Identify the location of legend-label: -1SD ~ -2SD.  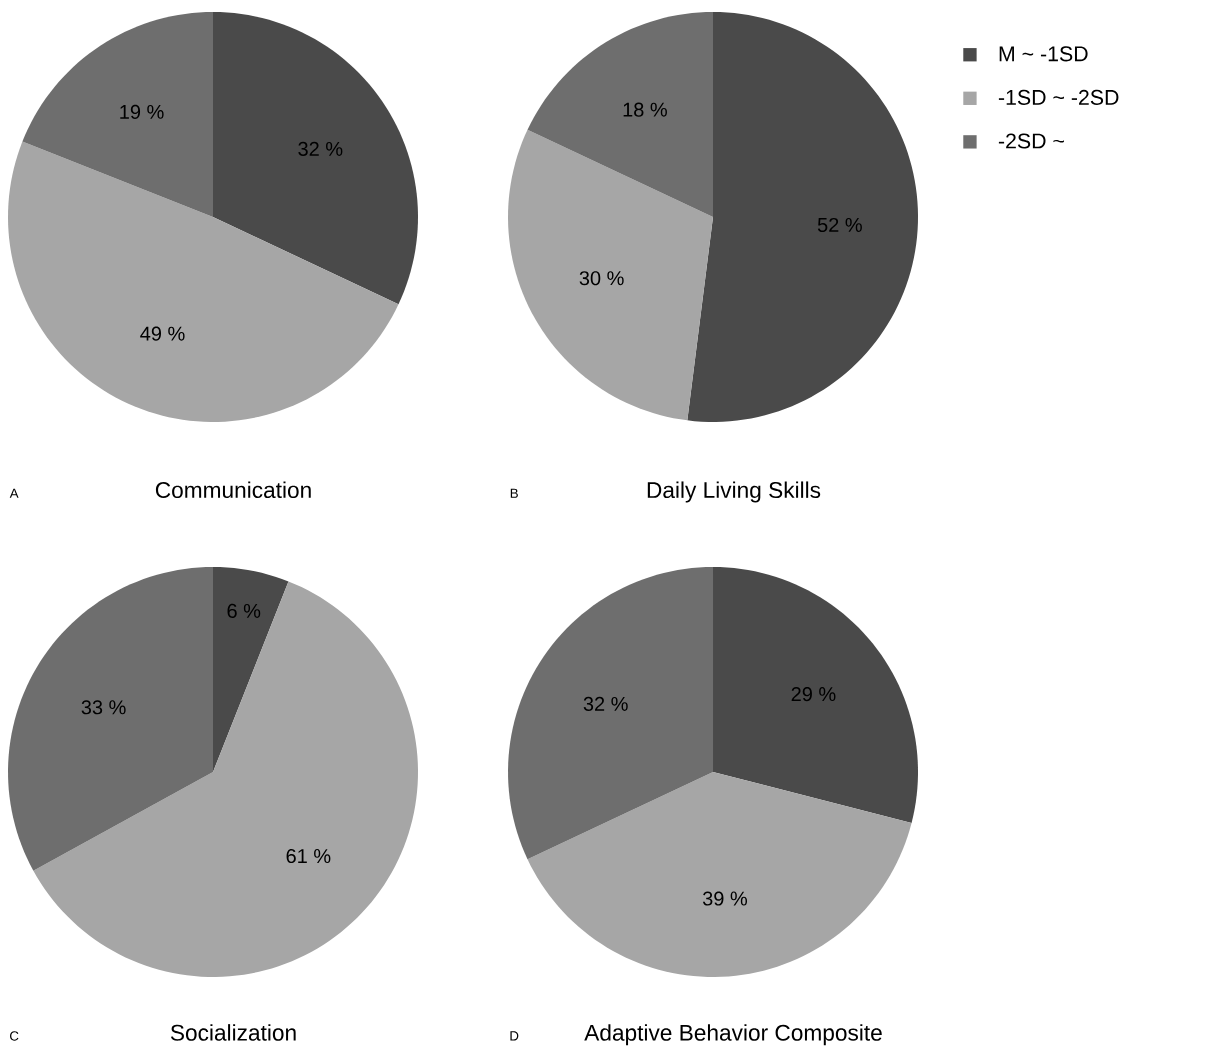
(1058, 97).